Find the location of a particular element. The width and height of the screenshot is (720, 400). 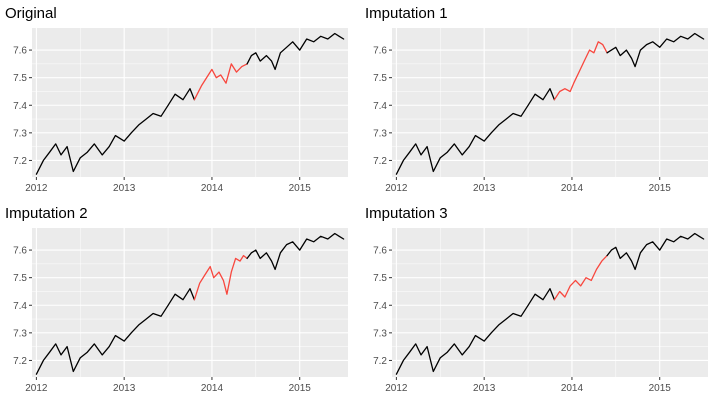

panel-title-imputation-3: Imputation 3 is located at coordinates (406, 213).